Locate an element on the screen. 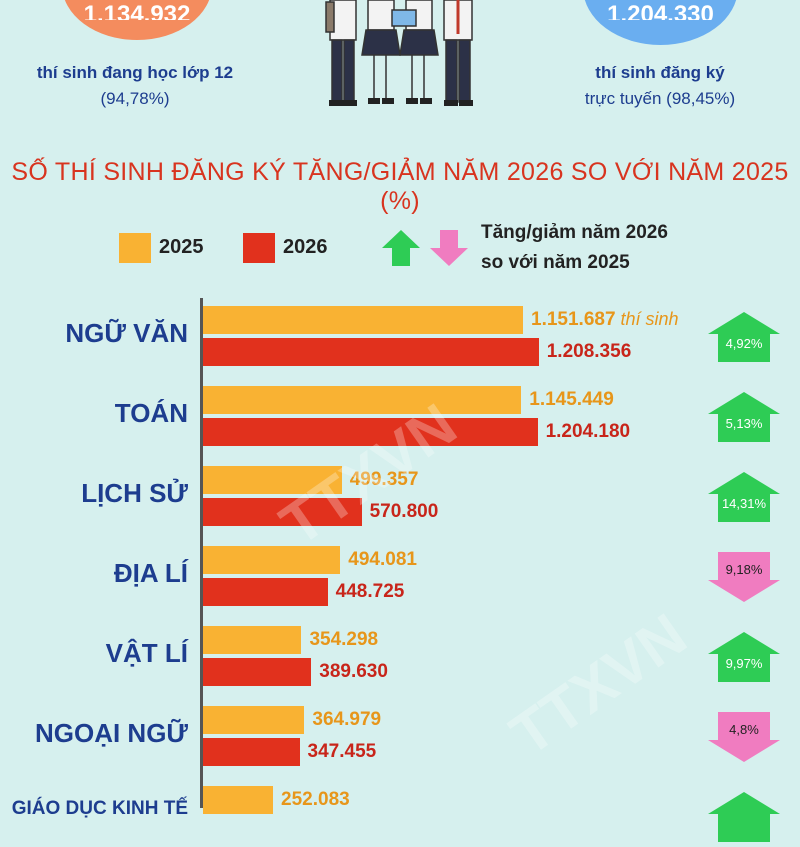  data-label-y2026: 1.208.356 is located at coordinates (589, 351).